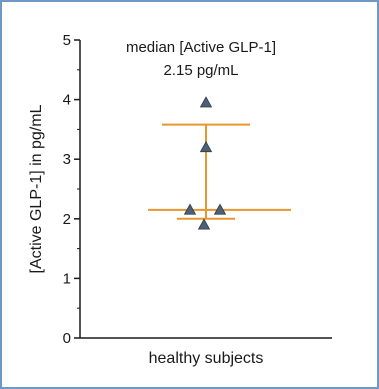  What do you see at coordinates (67, 338) in the screenshot?
I see `y-tick-label-0: 0` at bounding box center [67, 338].